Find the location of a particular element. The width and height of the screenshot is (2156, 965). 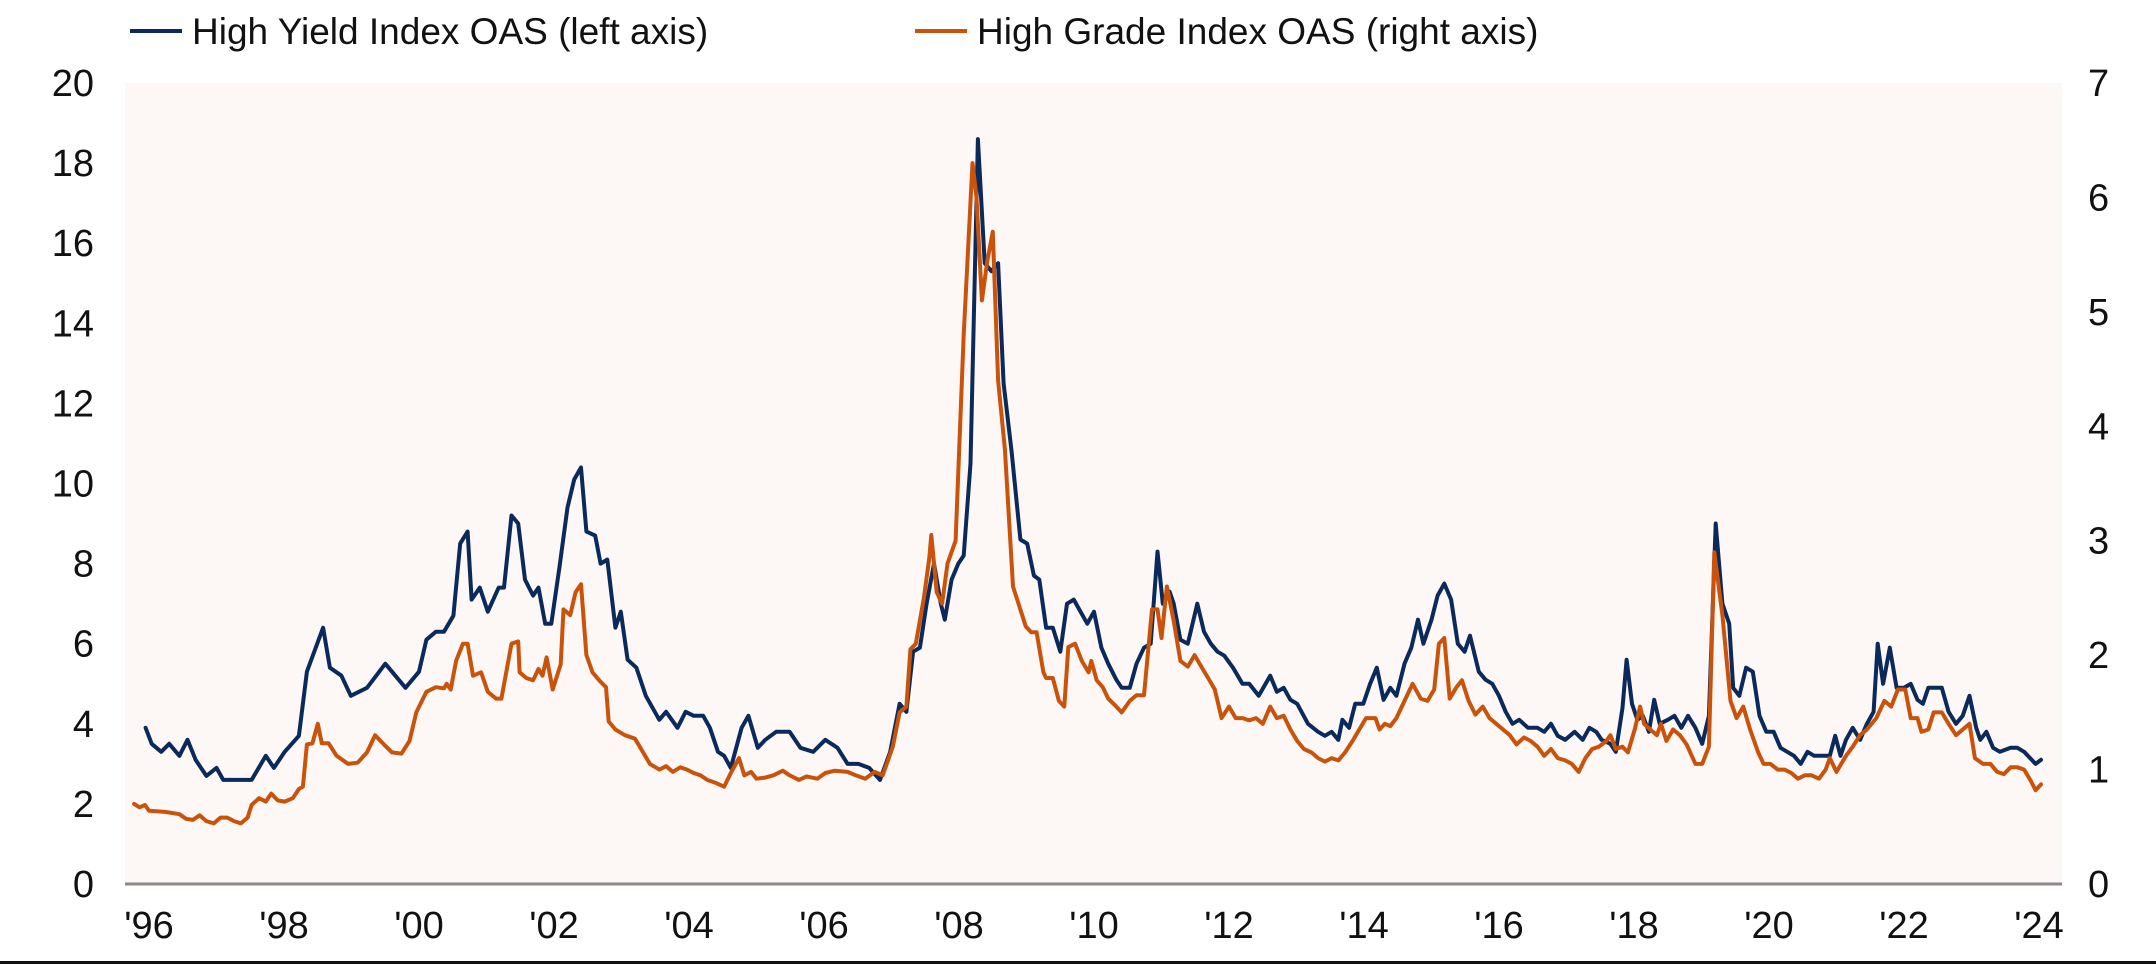

legend-item-high-yield: High Yield Index OAS (left axis) is located at coordinates (419, 31).